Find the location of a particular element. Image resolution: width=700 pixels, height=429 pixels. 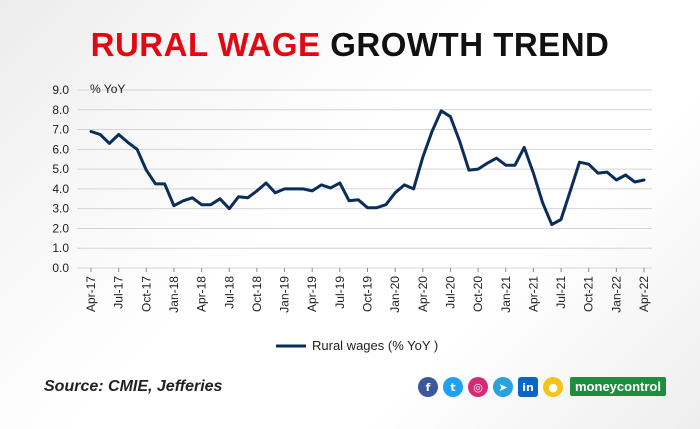

twitter-icon: t is located at coordinates (453, 387).